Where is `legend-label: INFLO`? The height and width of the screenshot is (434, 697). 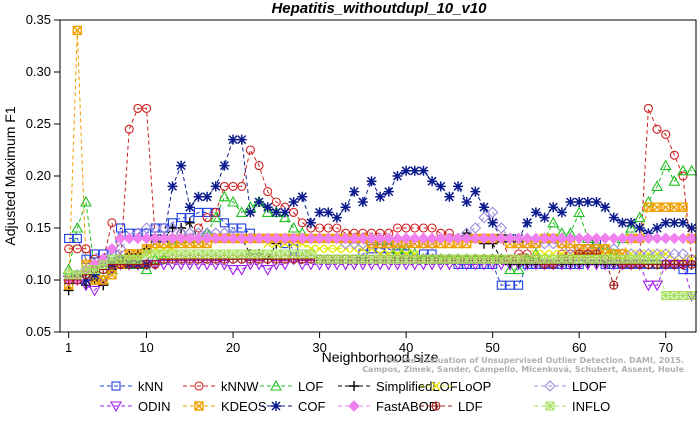
legend-label: INFLO is located at coordinates (591, 406).